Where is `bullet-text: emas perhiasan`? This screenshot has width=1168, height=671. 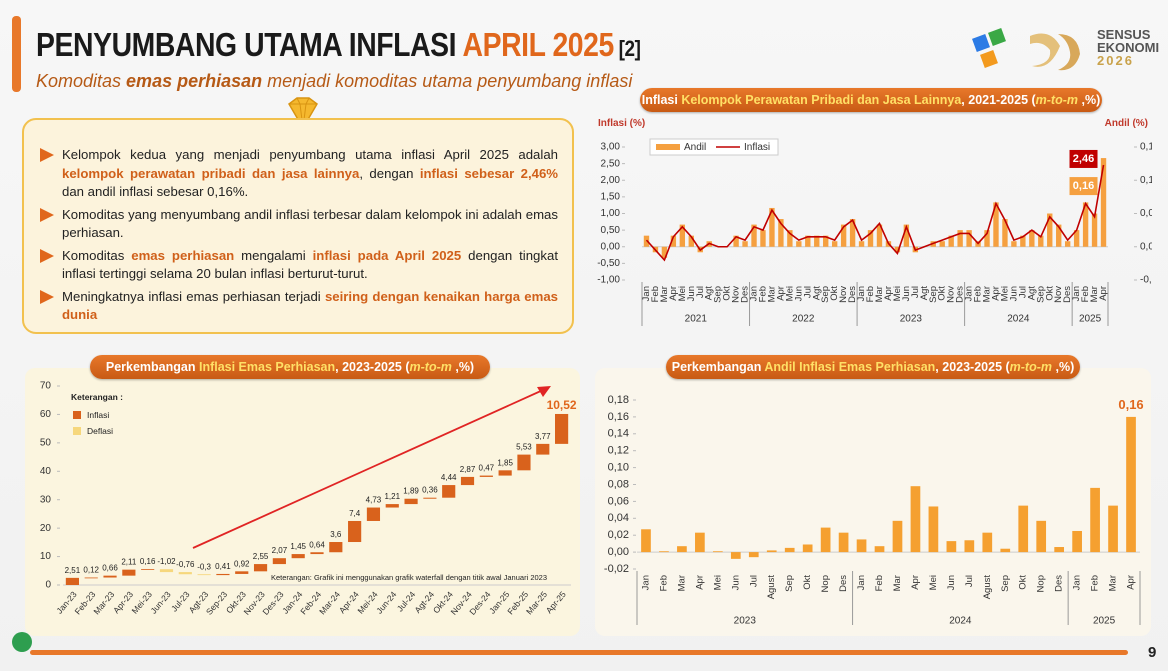
bullet-text: emas perhiasan is located at coordinates (183, 255).